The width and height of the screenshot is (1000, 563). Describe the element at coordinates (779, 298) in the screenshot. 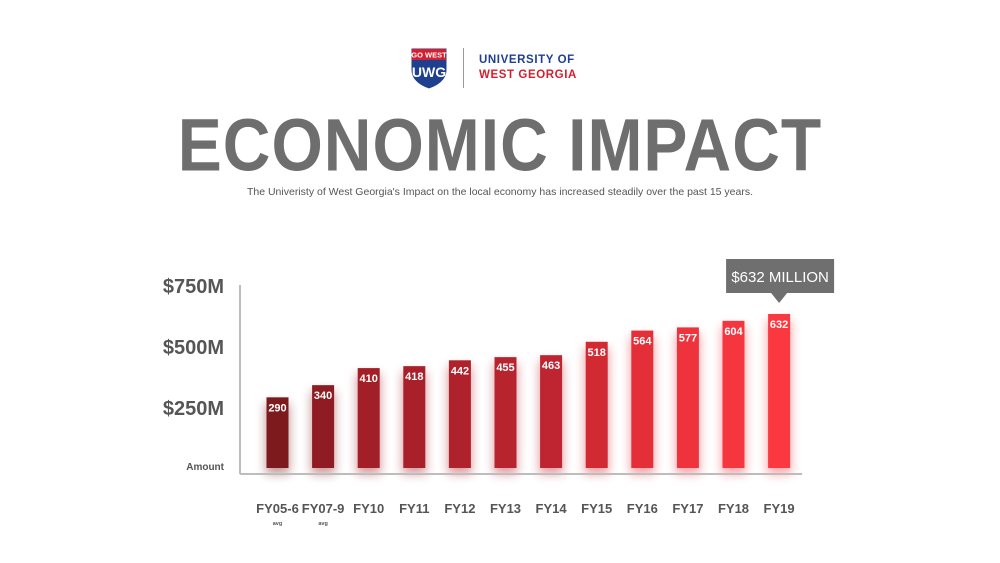

I see `callout-pointer` at that location.